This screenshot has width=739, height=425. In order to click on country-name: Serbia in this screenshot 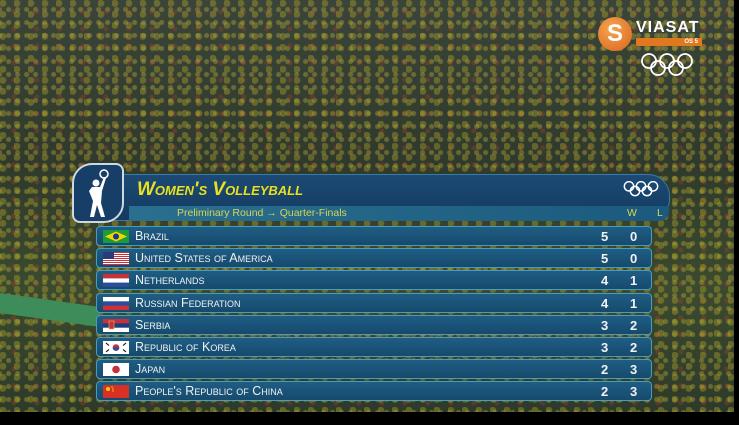, I will do `click(153, 324)`.